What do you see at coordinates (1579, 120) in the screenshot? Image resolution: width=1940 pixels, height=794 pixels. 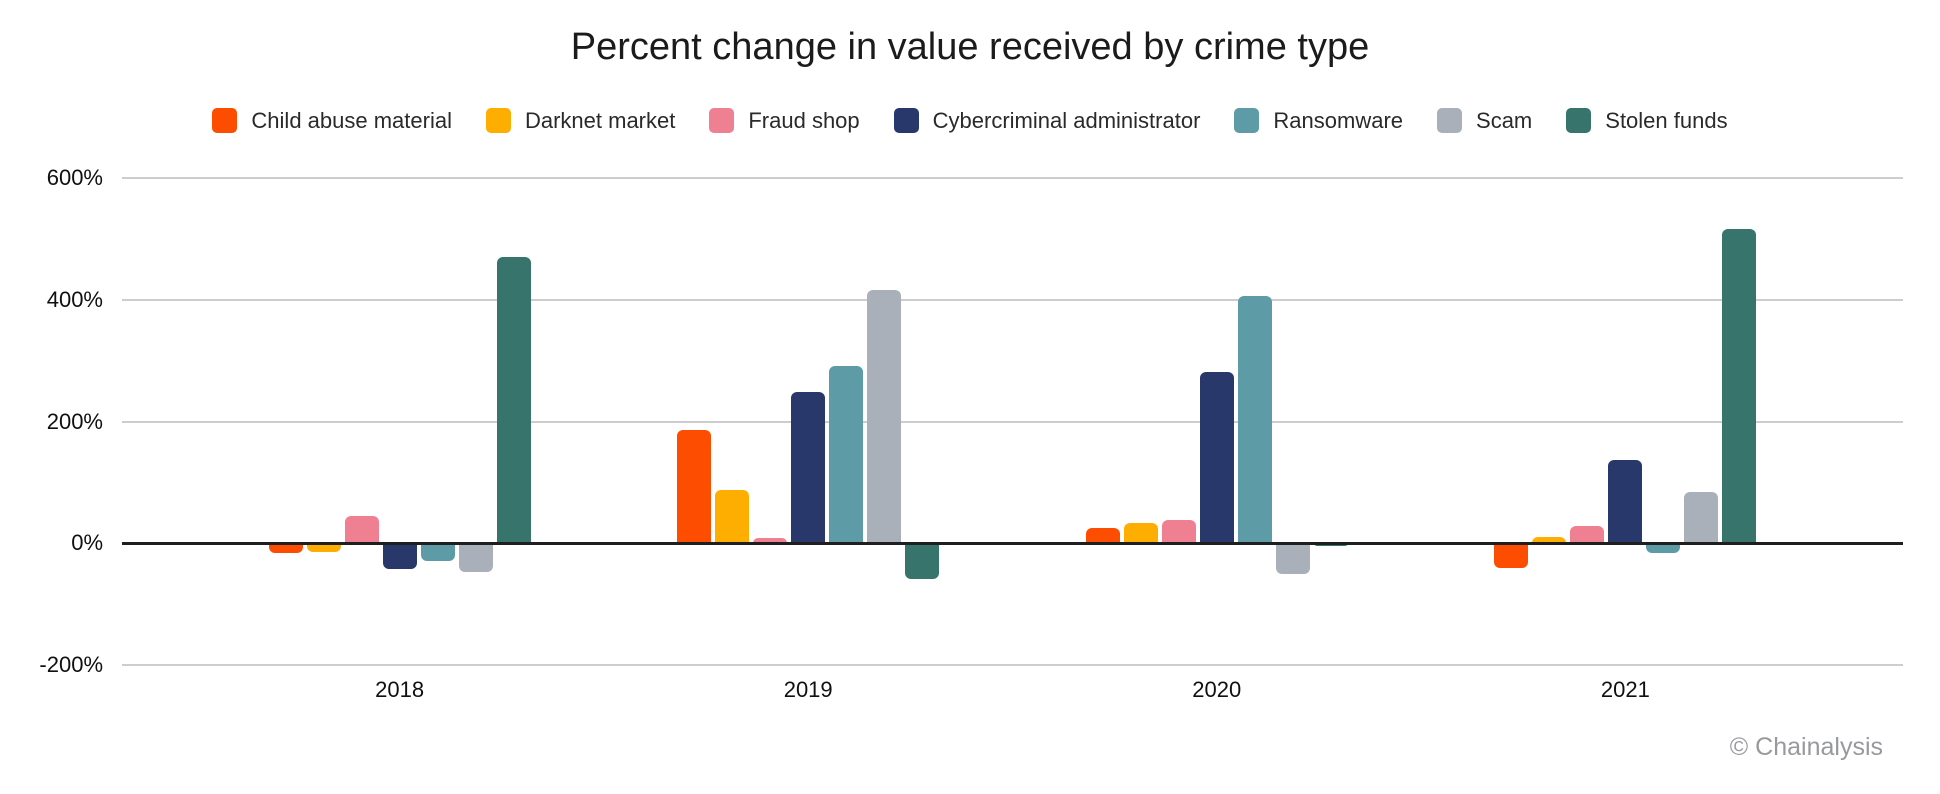 I see `stolen-funds-swatch-icon` at bounding box center [1579, 120].